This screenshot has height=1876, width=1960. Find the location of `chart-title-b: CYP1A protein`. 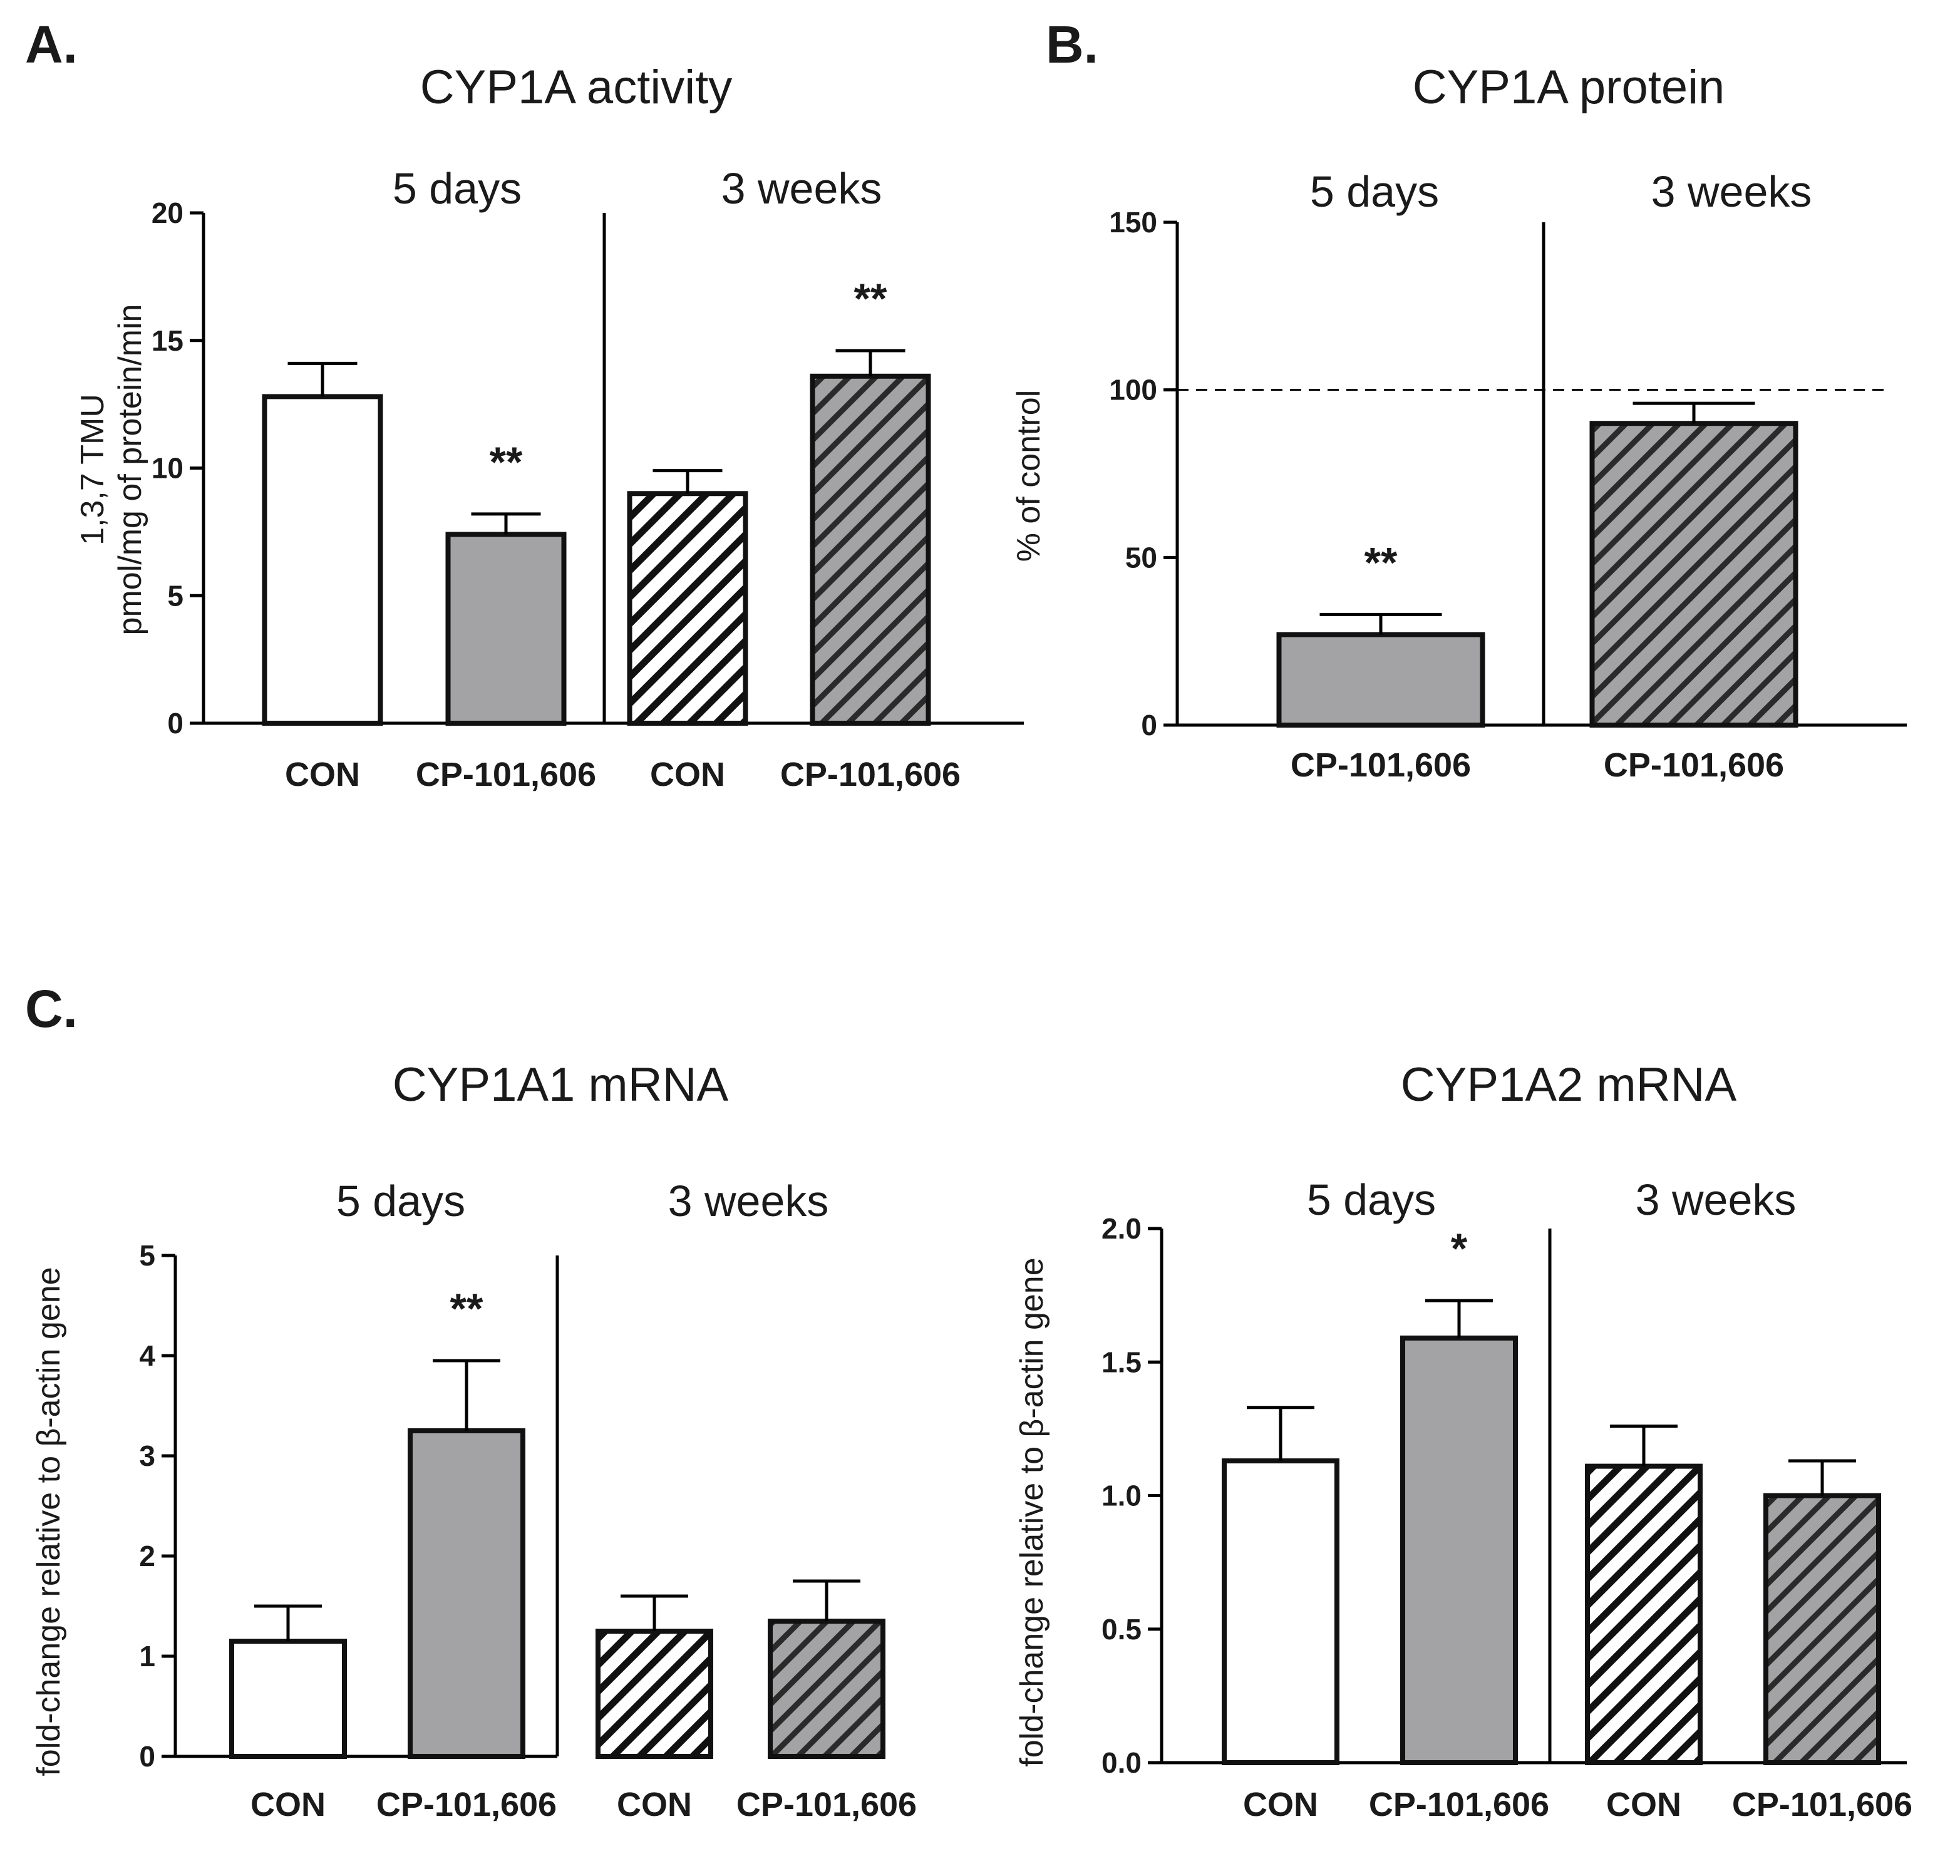

chart-title-b: CYP1A protein is located at coordinates (1569, 87).